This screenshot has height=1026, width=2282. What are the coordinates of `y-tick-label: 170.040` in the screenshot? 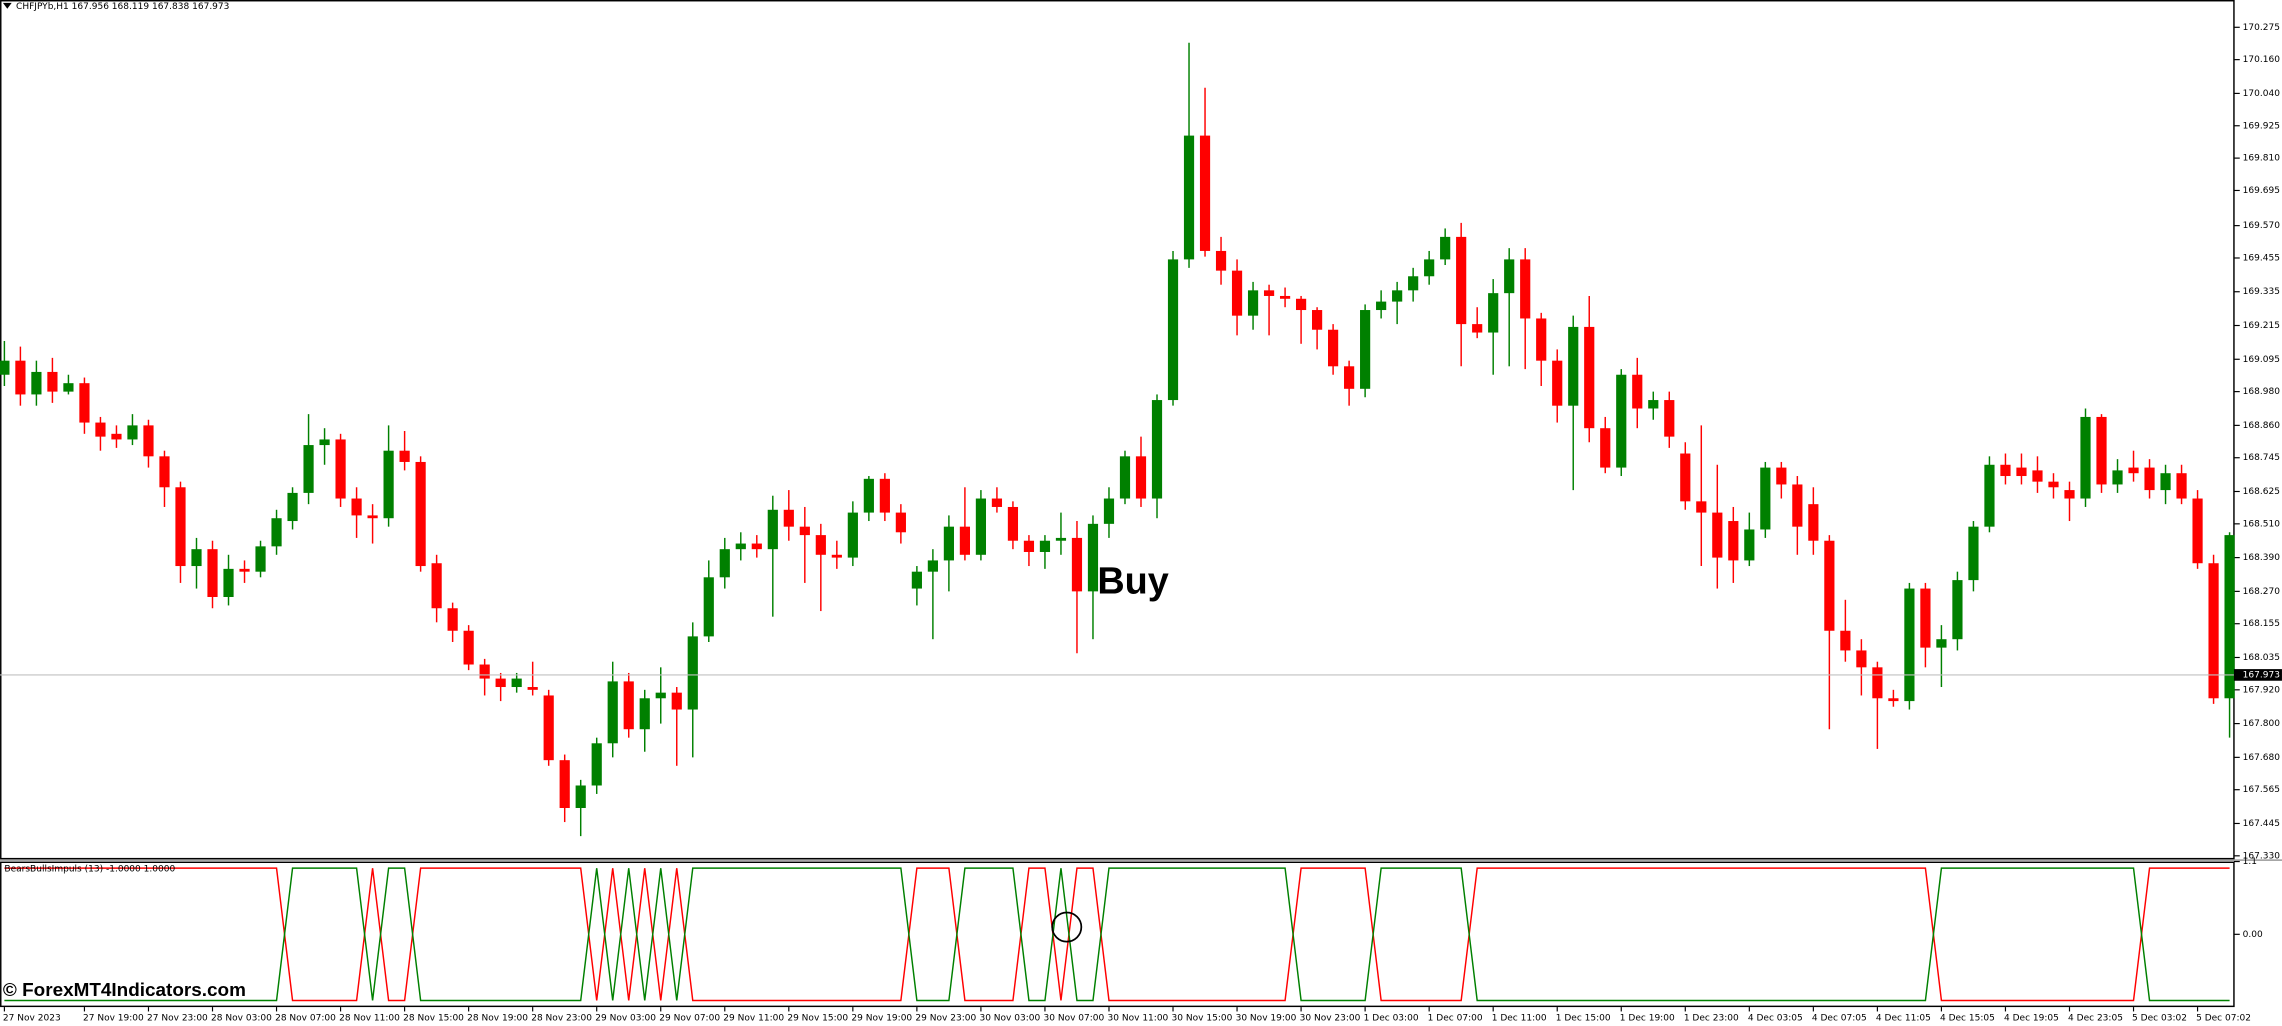 It's located at (2262, 94).